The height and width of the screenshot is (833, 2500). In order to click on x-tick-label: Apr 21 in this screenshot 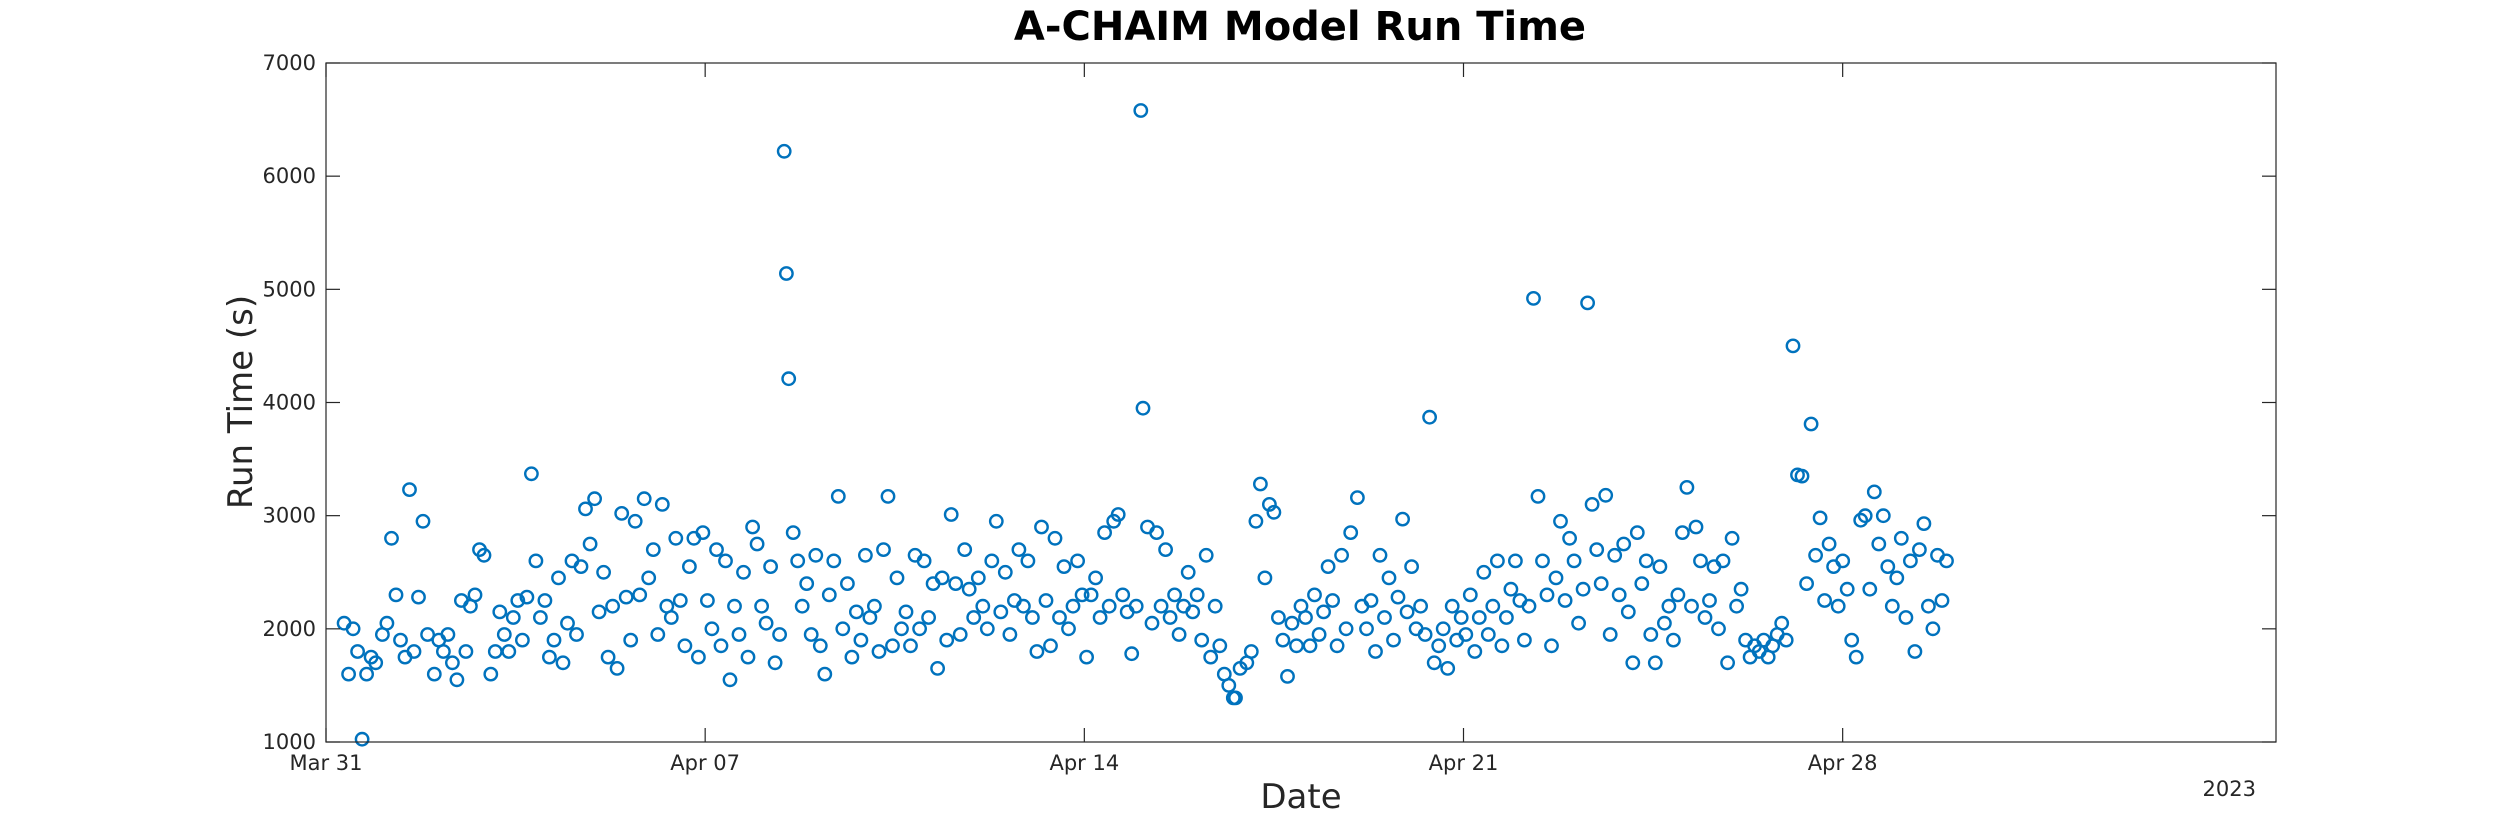, I will do `click(1464, 763)`.